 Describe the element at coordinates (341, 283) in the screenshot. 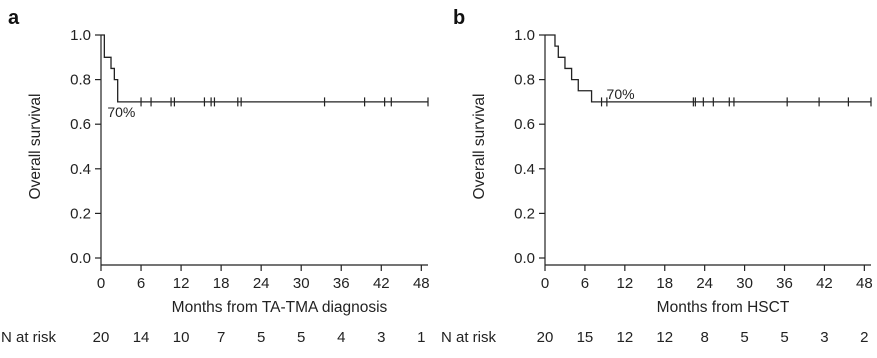

I see `panel-a-x-tick-label: 36` at that location.